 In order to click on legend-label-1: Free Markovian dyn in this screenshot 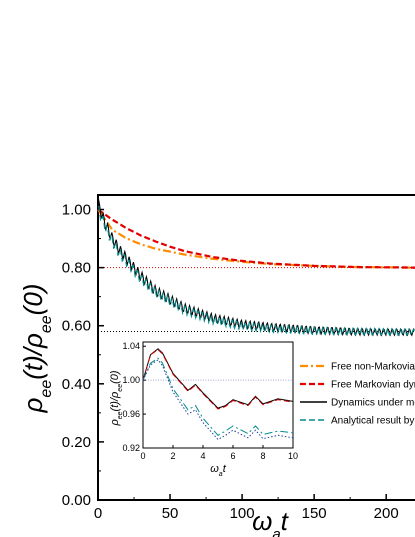, I will do `click(373, 385)`.